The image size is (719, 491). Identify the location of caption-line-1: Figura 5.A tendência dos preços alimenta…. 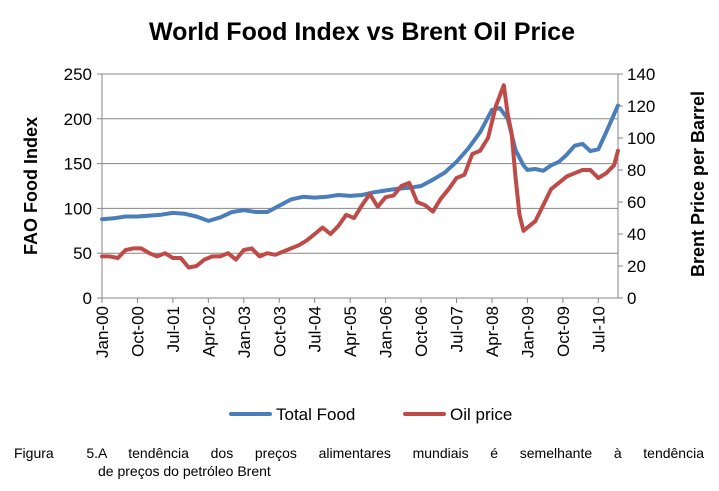
(359, 453).